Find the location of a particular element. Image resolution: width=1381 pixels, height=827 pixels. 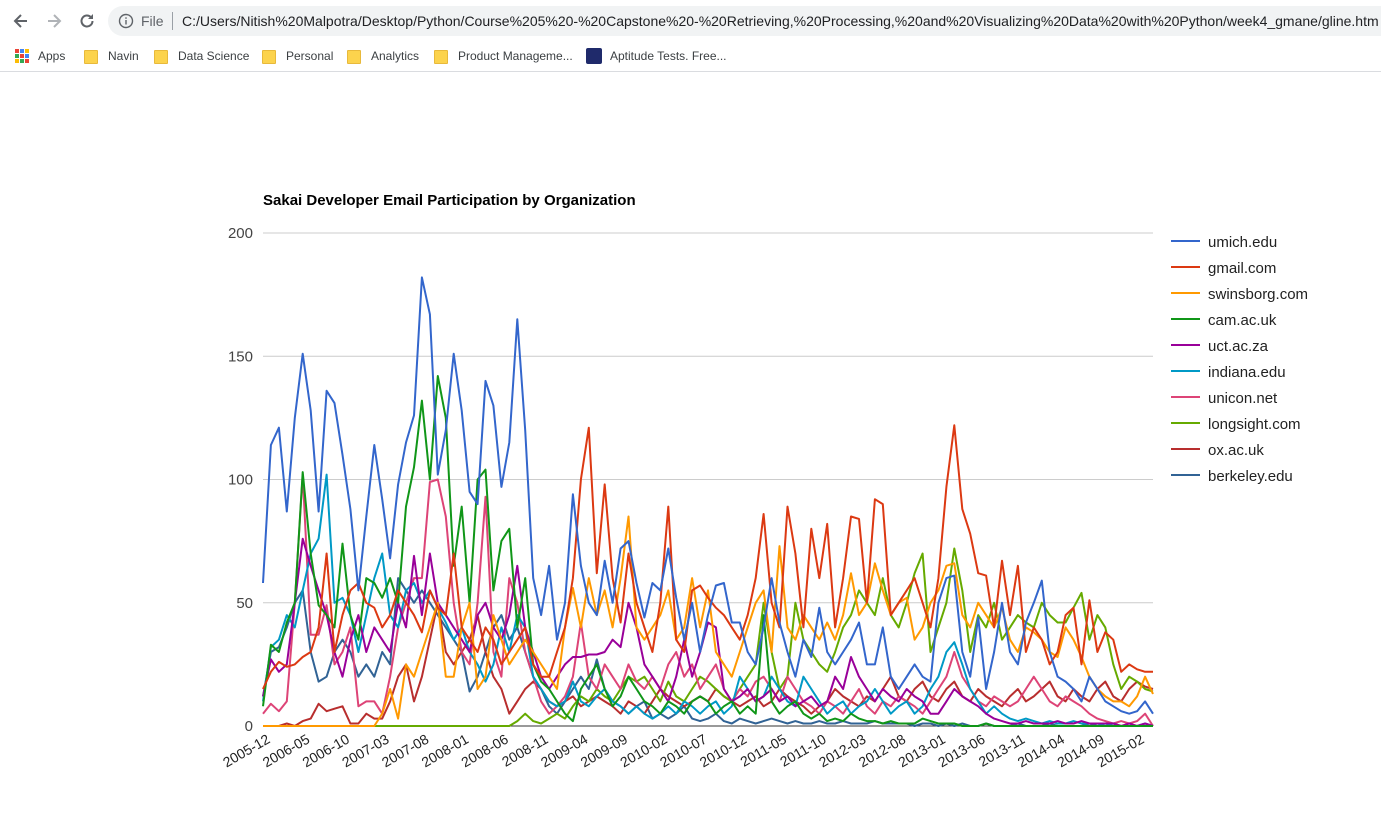

legend-label: berkeley.edu is located at coordinates (1250, 476).